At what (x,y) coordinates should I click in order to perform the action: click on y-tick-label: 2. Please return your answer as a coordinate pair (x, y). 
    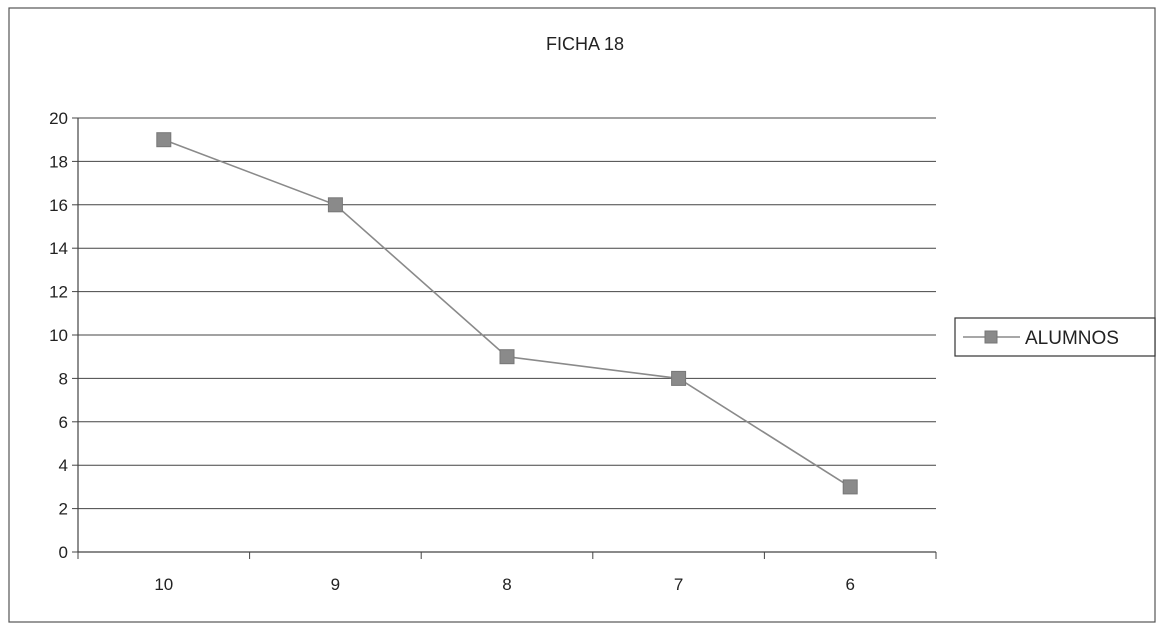
    Looking at the image, I should click on (63, 509).